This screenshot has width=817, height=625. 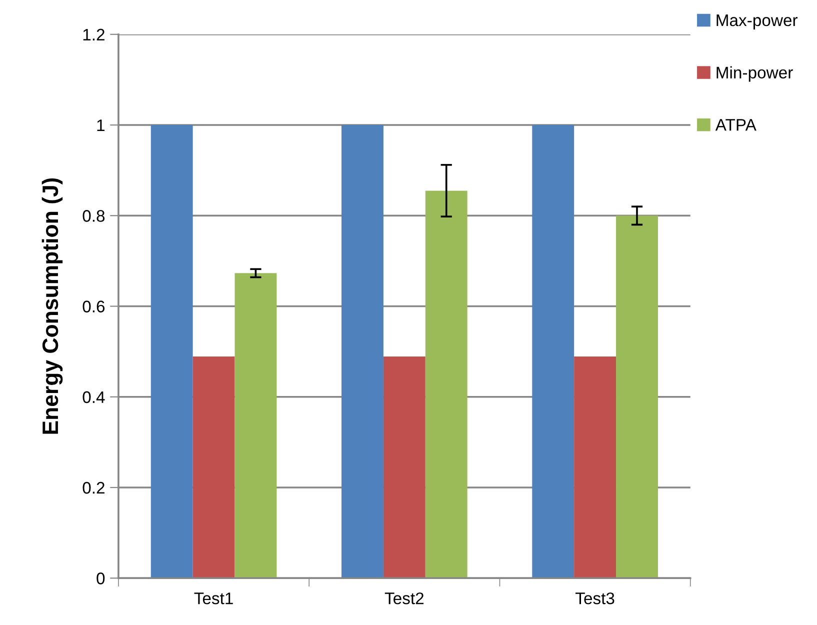 I want to click on y-tick-label: 1, so click(x=100, y=126).